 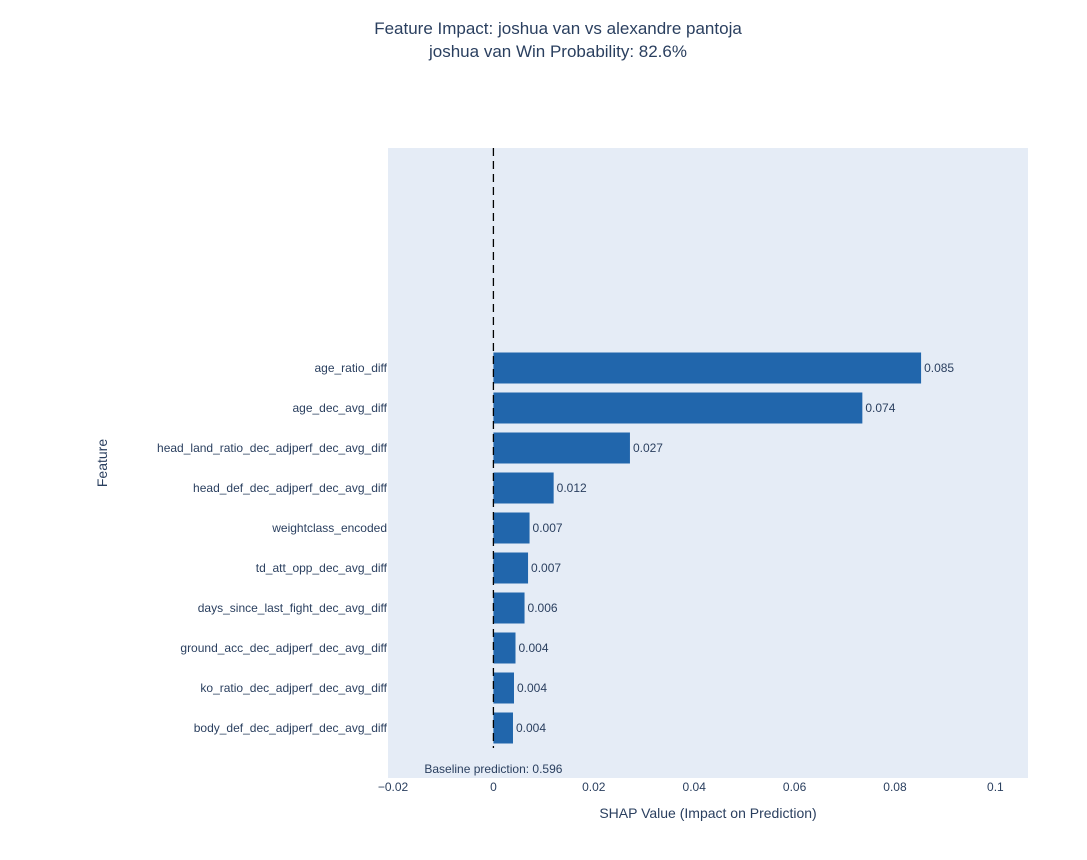 What do you see at coordinates (393, 787) in the screenshot?
I see `x-tick-label: −0.02` at bounding box center [393, 787].